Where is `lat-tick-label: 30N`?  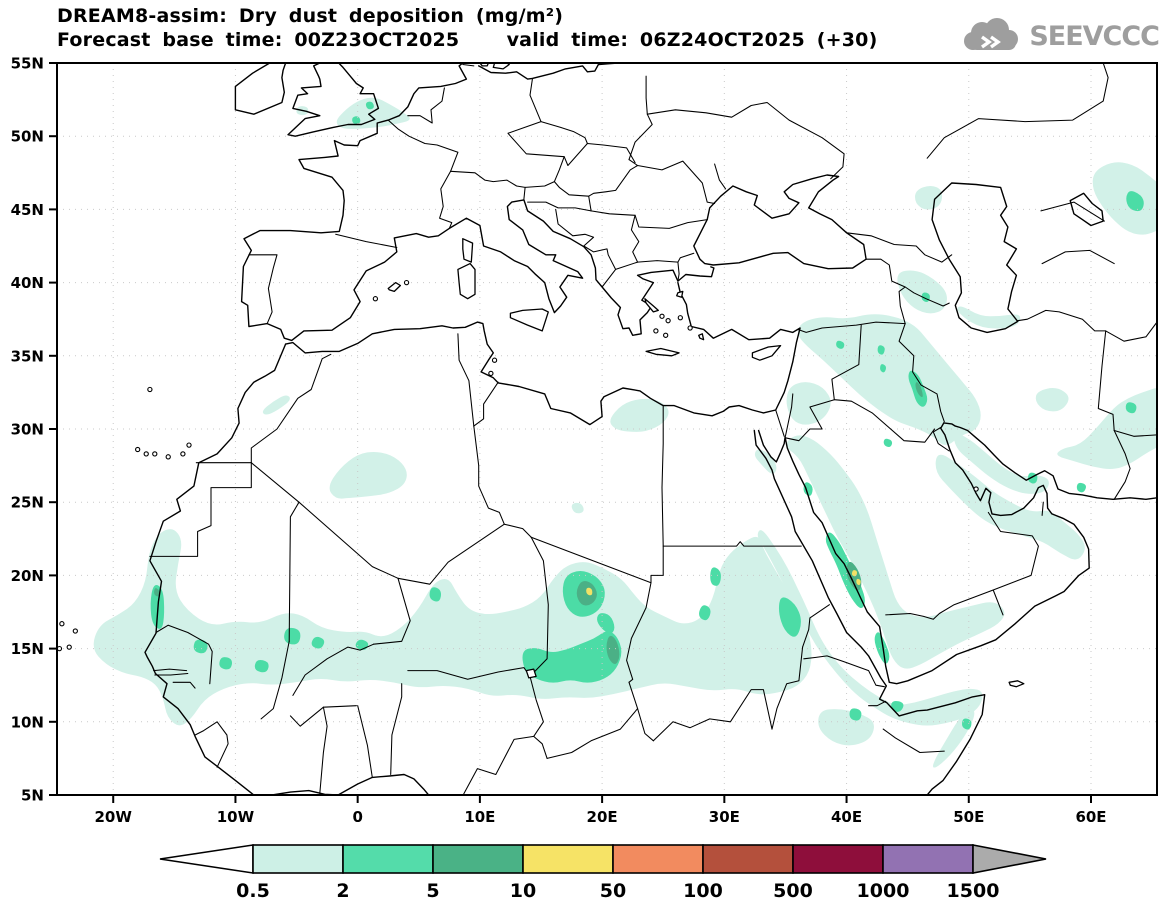 lat-tick-label: 30N is located at coordinates (27, 430).